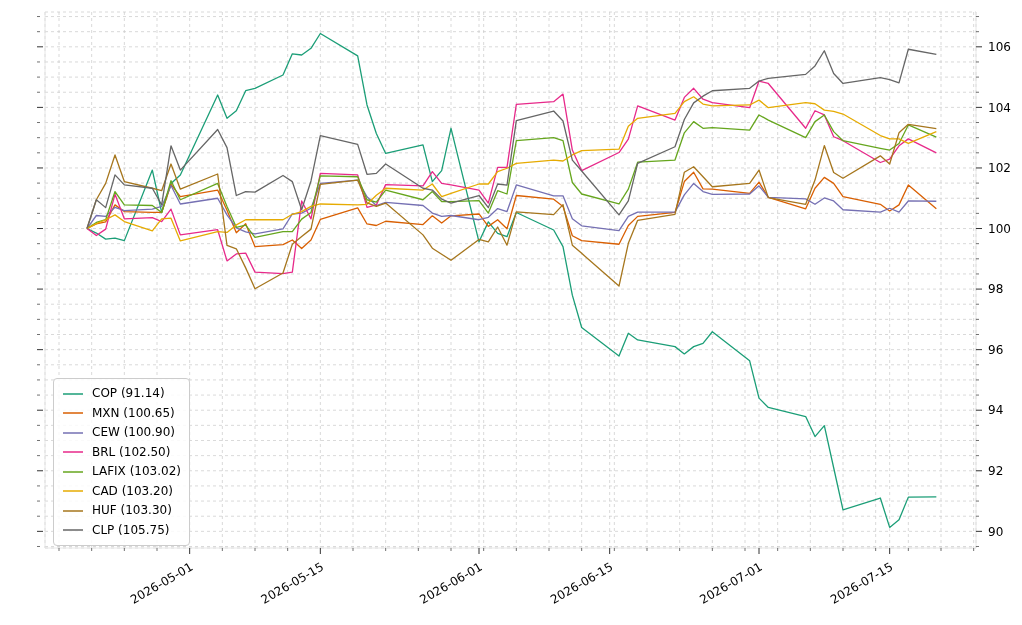 This screenshot has width=1022, height=625. I want to click on y-tick-label: 100, so click(999, 228).